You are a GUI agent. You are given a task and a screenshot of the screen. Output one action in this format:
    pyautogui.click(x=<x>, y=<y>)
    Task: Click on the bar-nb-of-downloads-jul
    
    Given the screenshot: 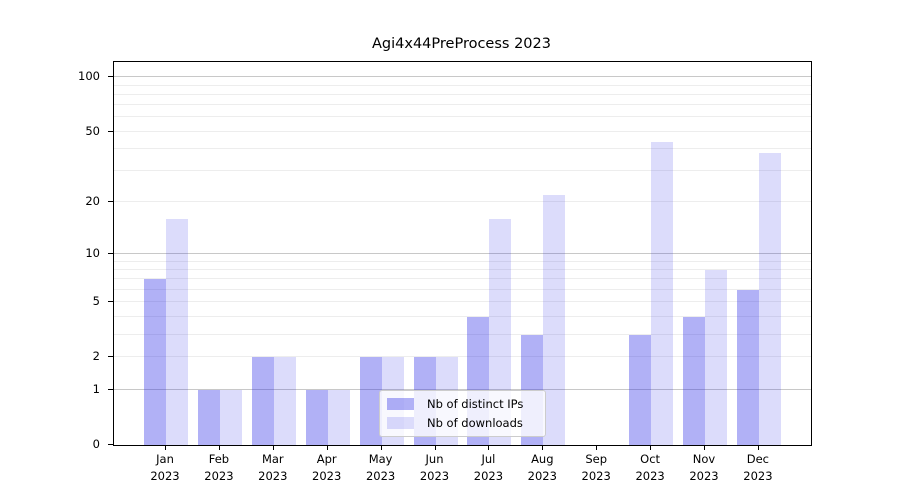 What is the action you would take?
    pyautogui.click(x=500, y=332)
    